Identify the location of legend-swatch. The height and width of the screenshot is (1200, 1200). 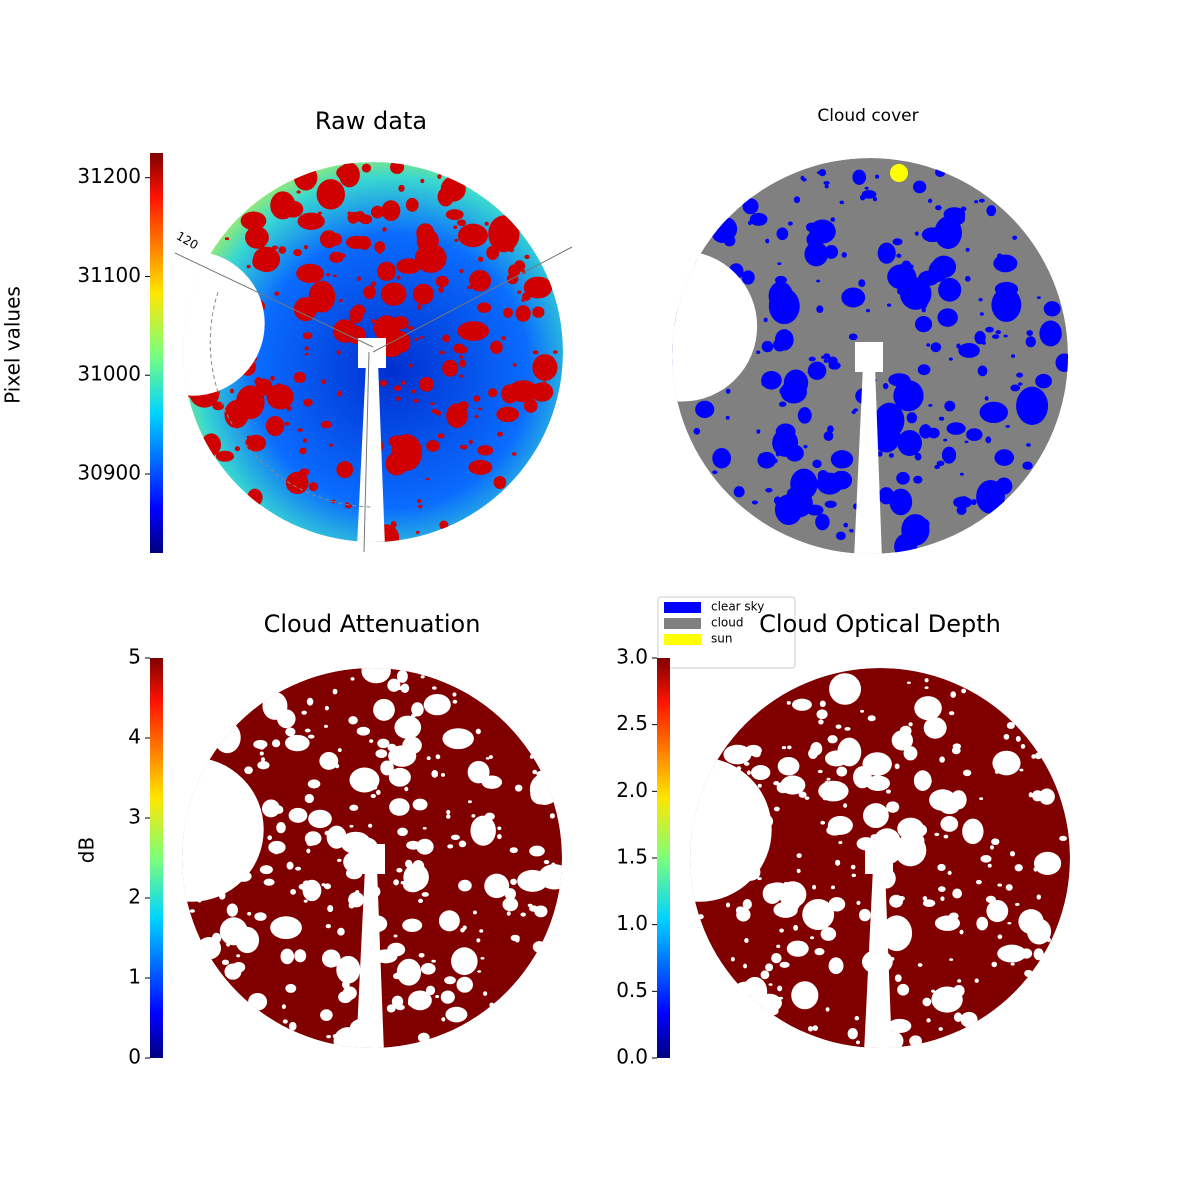
(682, 639).